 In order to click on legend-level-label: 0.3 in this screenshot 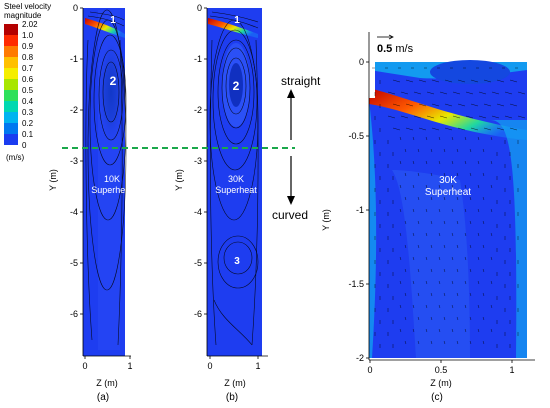, I will do `click(28, 112)`.